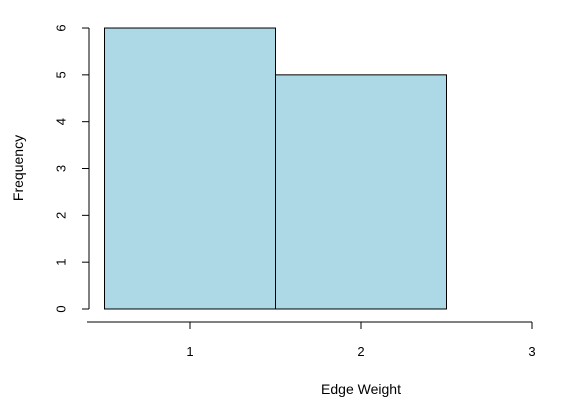  I want to click on y-tick-label: 6, so click(60, 27).